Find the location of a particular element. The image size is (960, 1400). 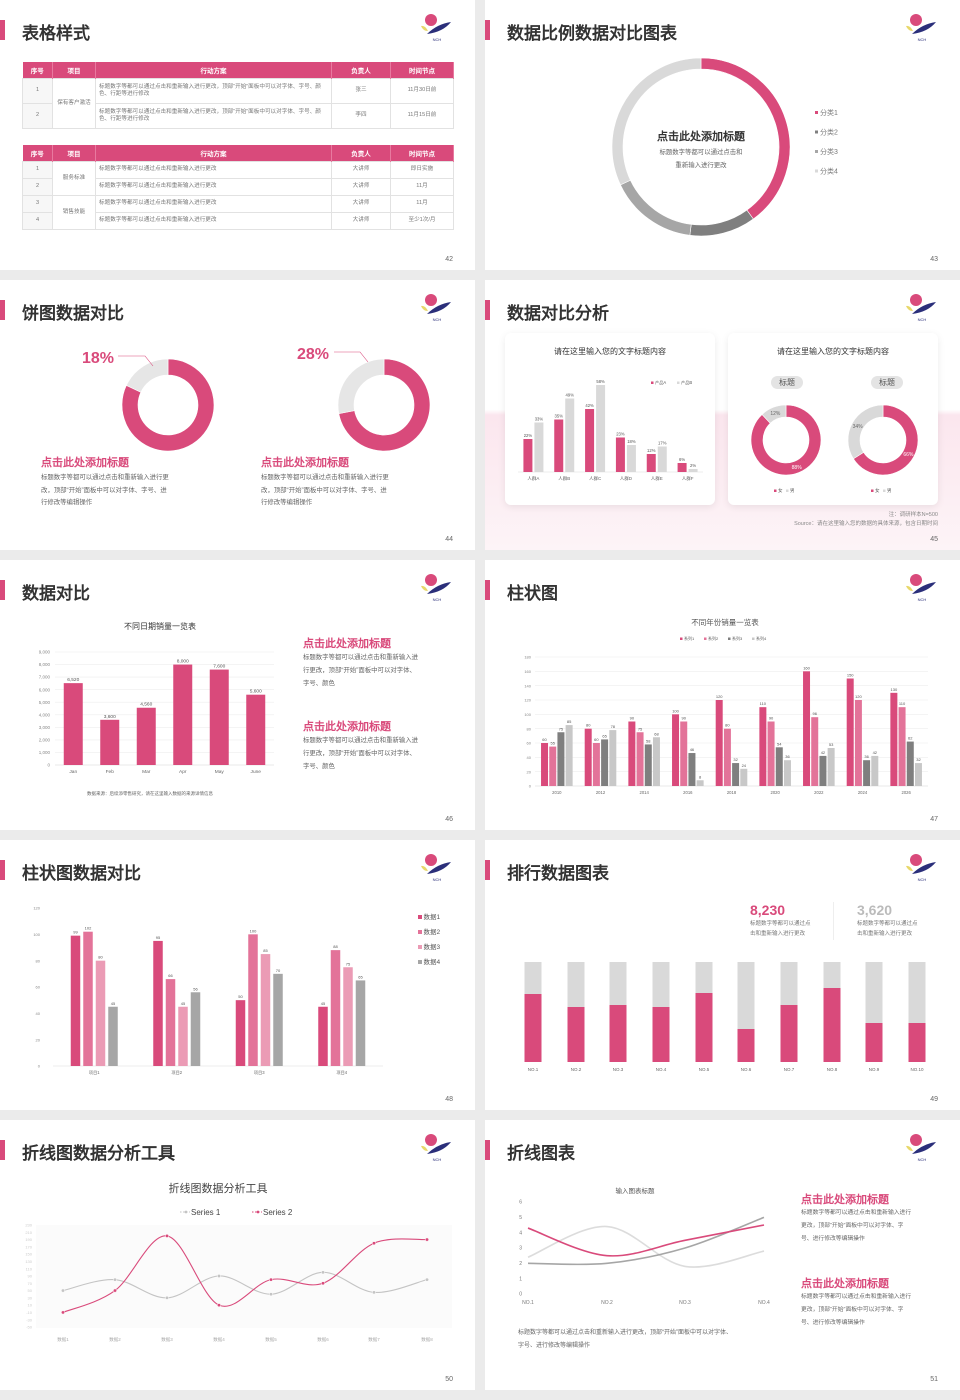

logo-mark: NCH is located at coordinates (921, 588).